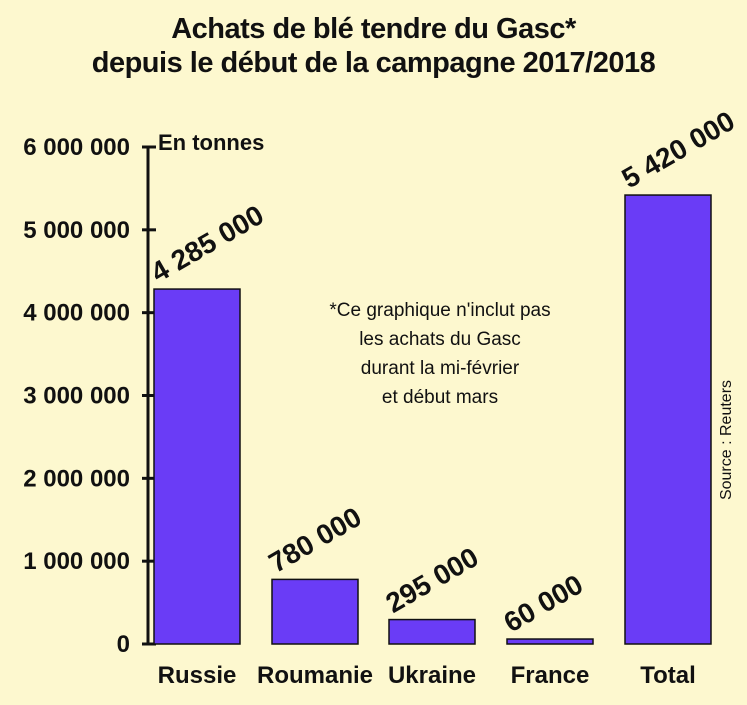  What do you see at coordinates (432, 631) in the screenshot?
I see `bar-ukraine` at bounding box center [432, 631].